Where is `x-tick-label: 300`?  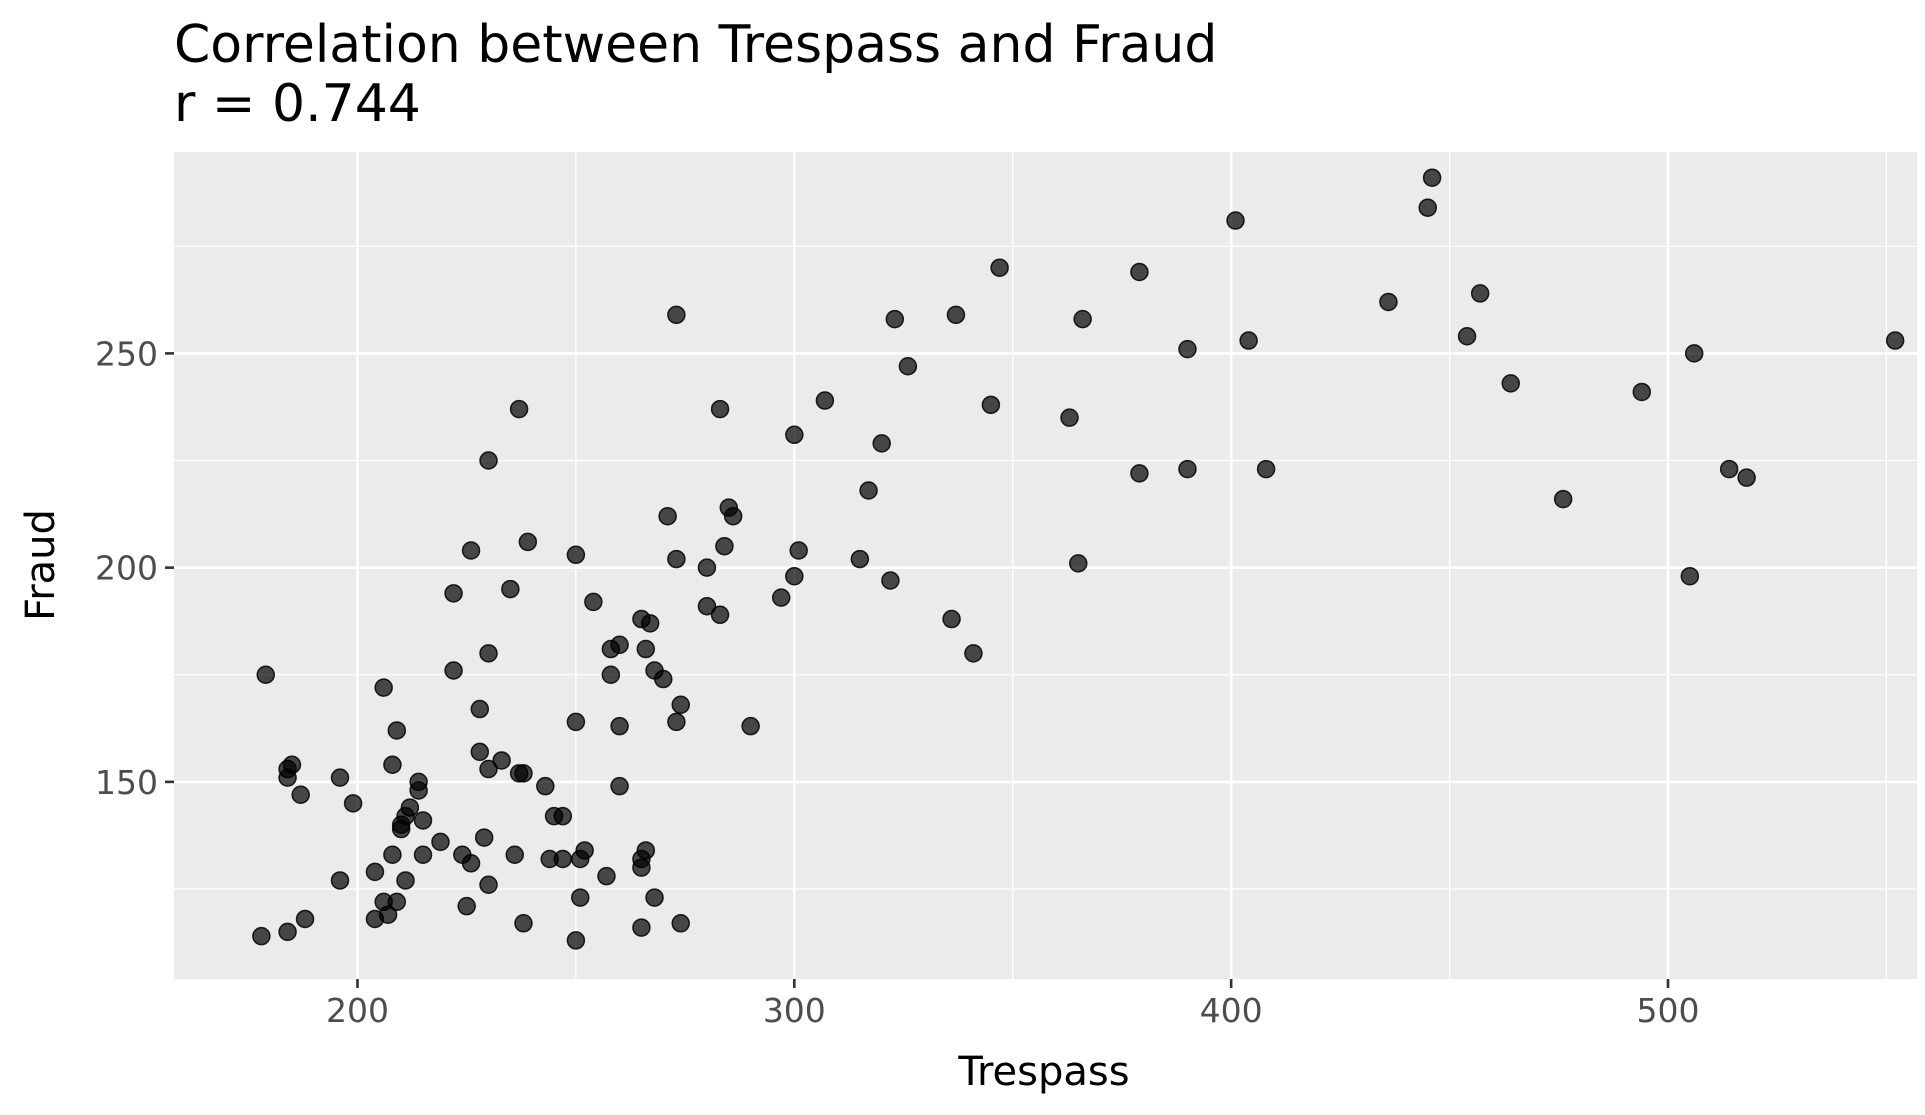
x-tick-label: 300 is located at coordinates (794, 1010).